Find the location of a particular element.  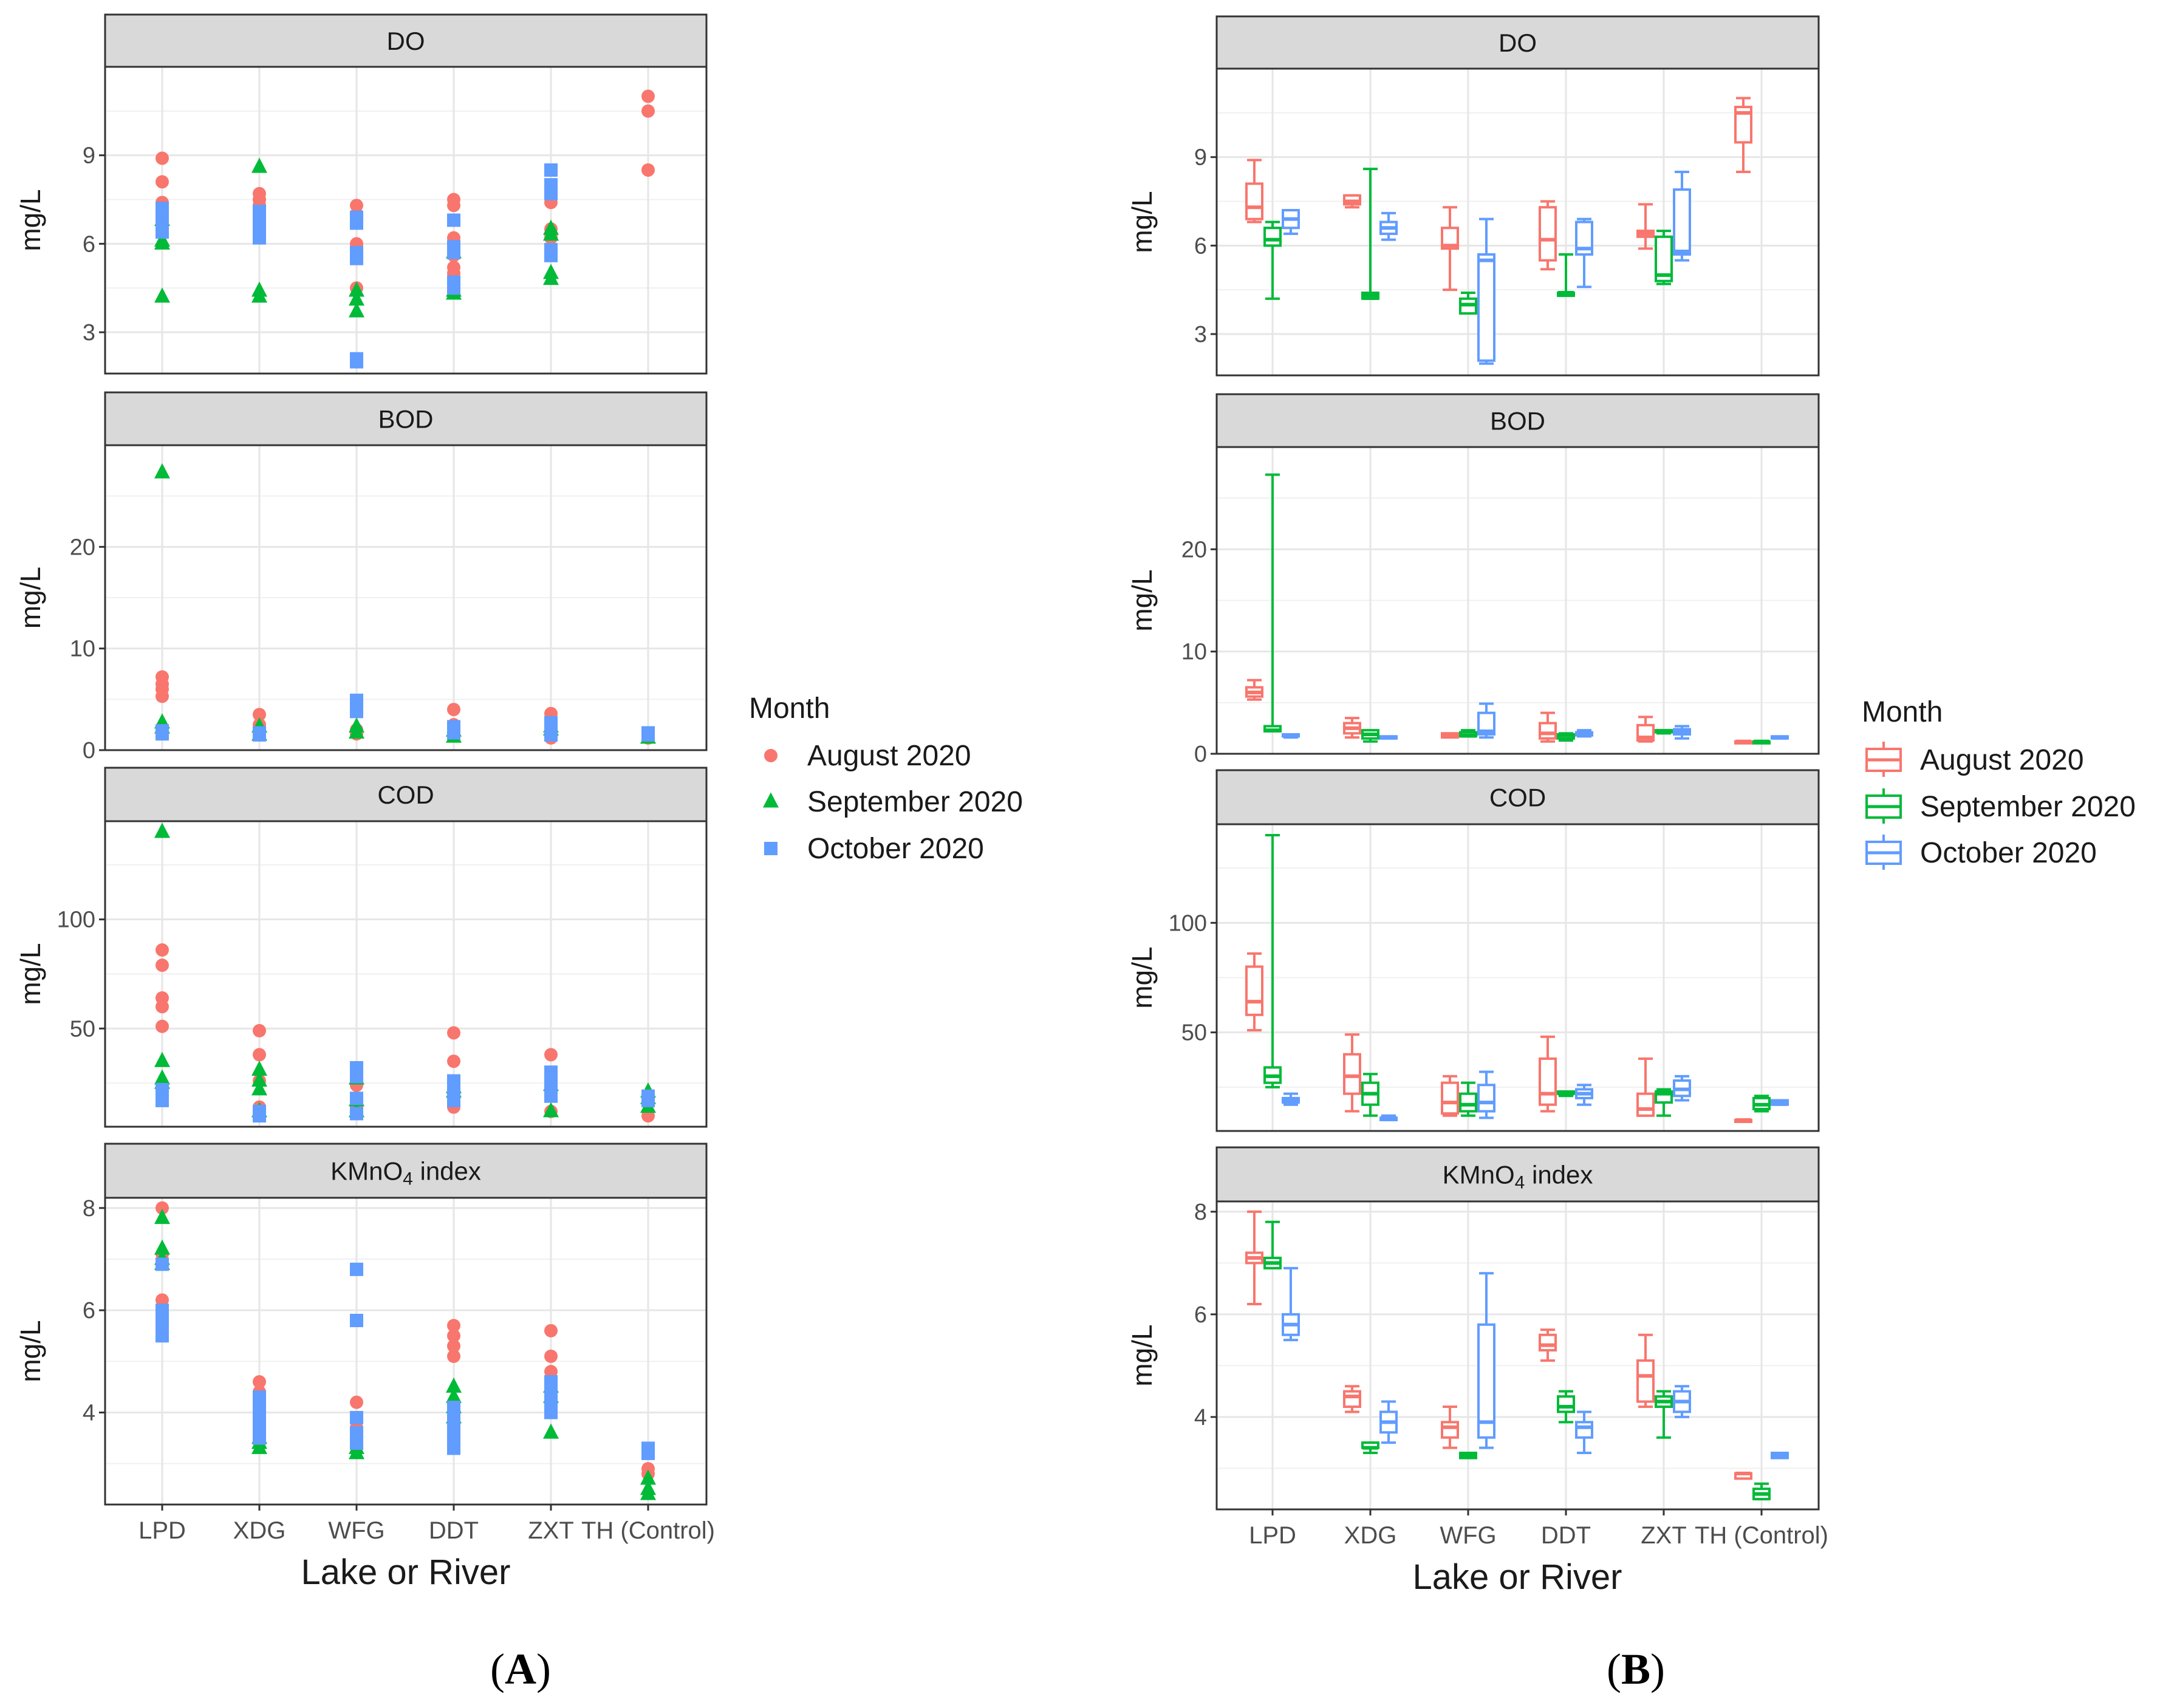

panel-b-x-tick-label-th-control: TH (Control) is located at coordinates (1762, 1535).